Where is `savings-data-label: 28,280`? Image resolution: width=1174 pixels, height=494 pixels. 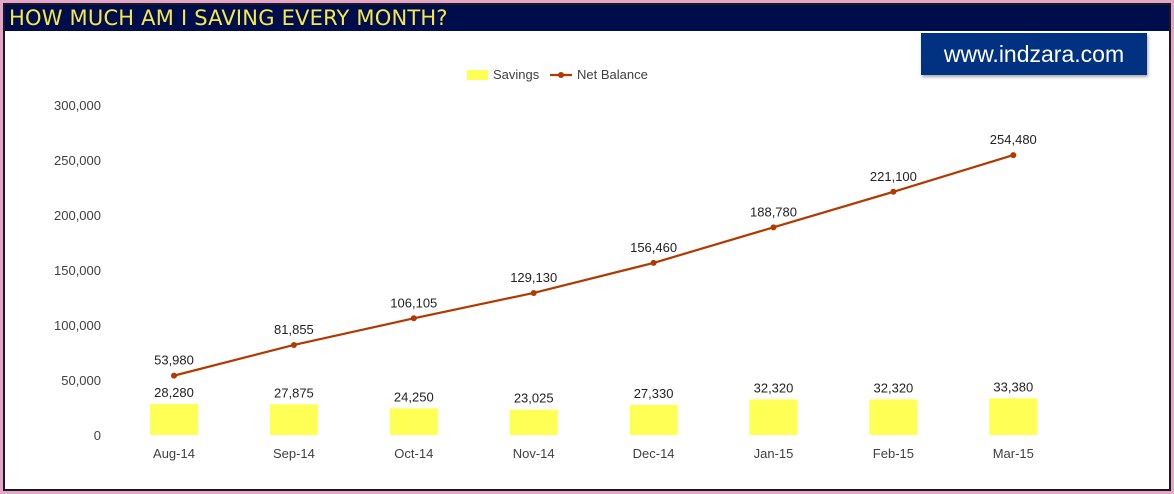 savings-data-label: 28,280 is located at coordinates (174, 392).